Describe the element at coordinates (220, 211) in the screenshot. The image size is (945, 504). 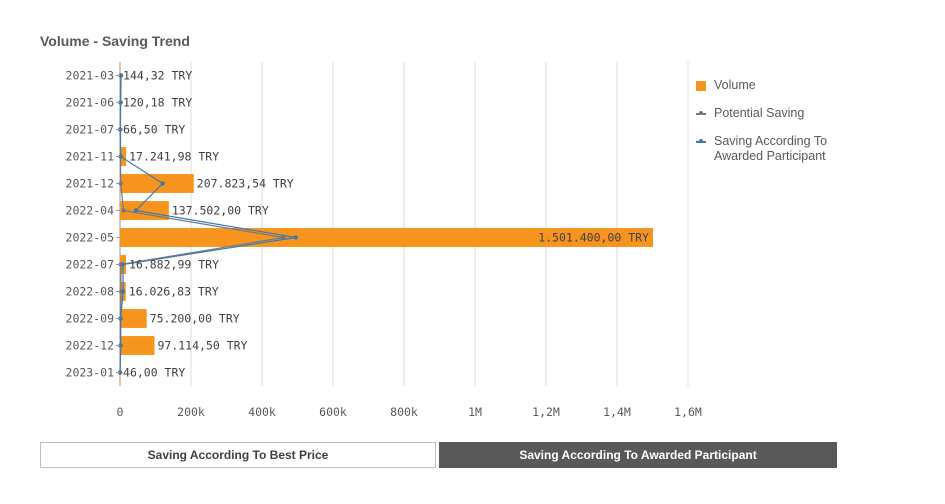
I see `bar-value-label: 137.502,00 TRY` at that location.